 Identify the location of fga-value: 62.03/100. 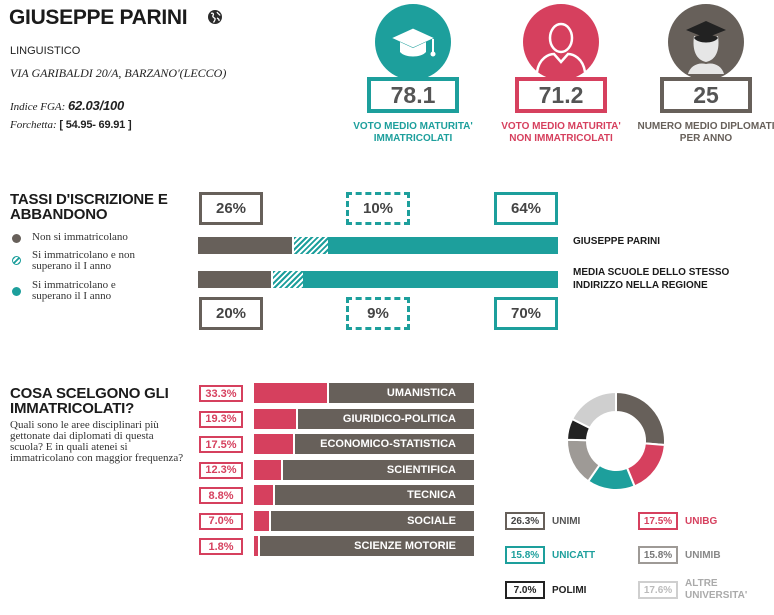
(96, 105).